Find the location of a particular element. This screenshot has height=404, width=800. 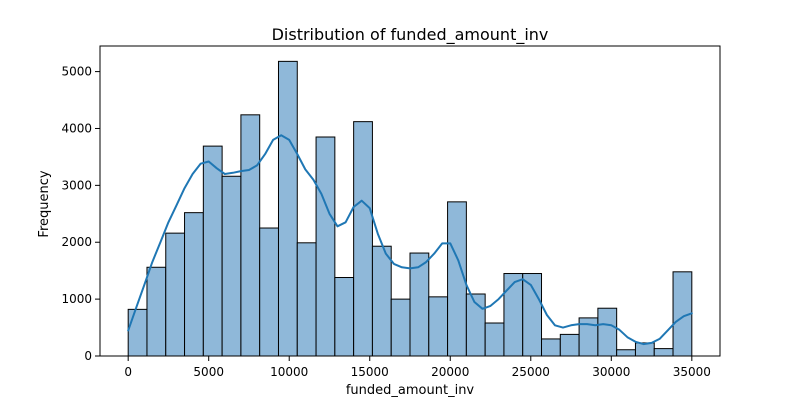

x-tick-label: 10000 is located at coordinates (289, 372).